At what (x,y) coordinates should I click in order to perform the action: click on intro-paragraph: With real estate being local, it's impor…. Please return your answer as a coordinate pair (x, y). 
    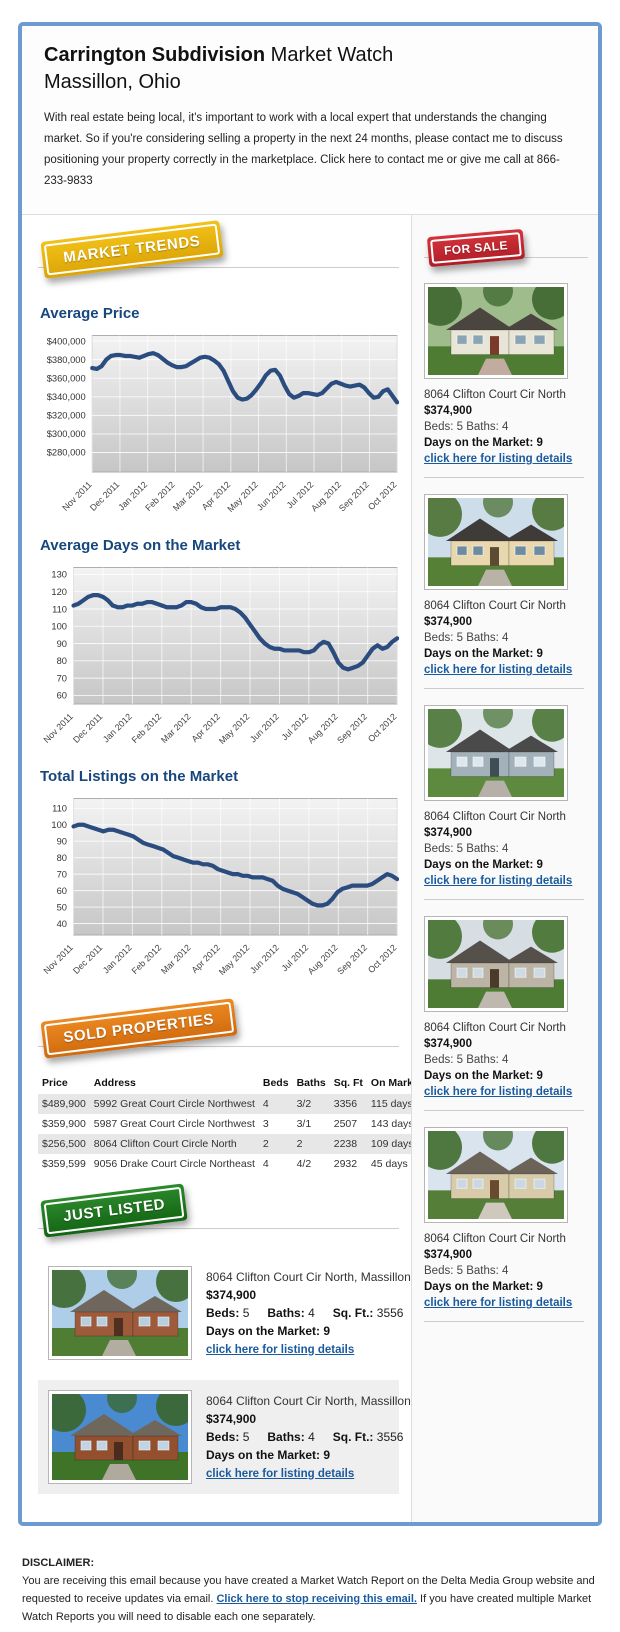
    Looking at the image, I should click on (303, 149).